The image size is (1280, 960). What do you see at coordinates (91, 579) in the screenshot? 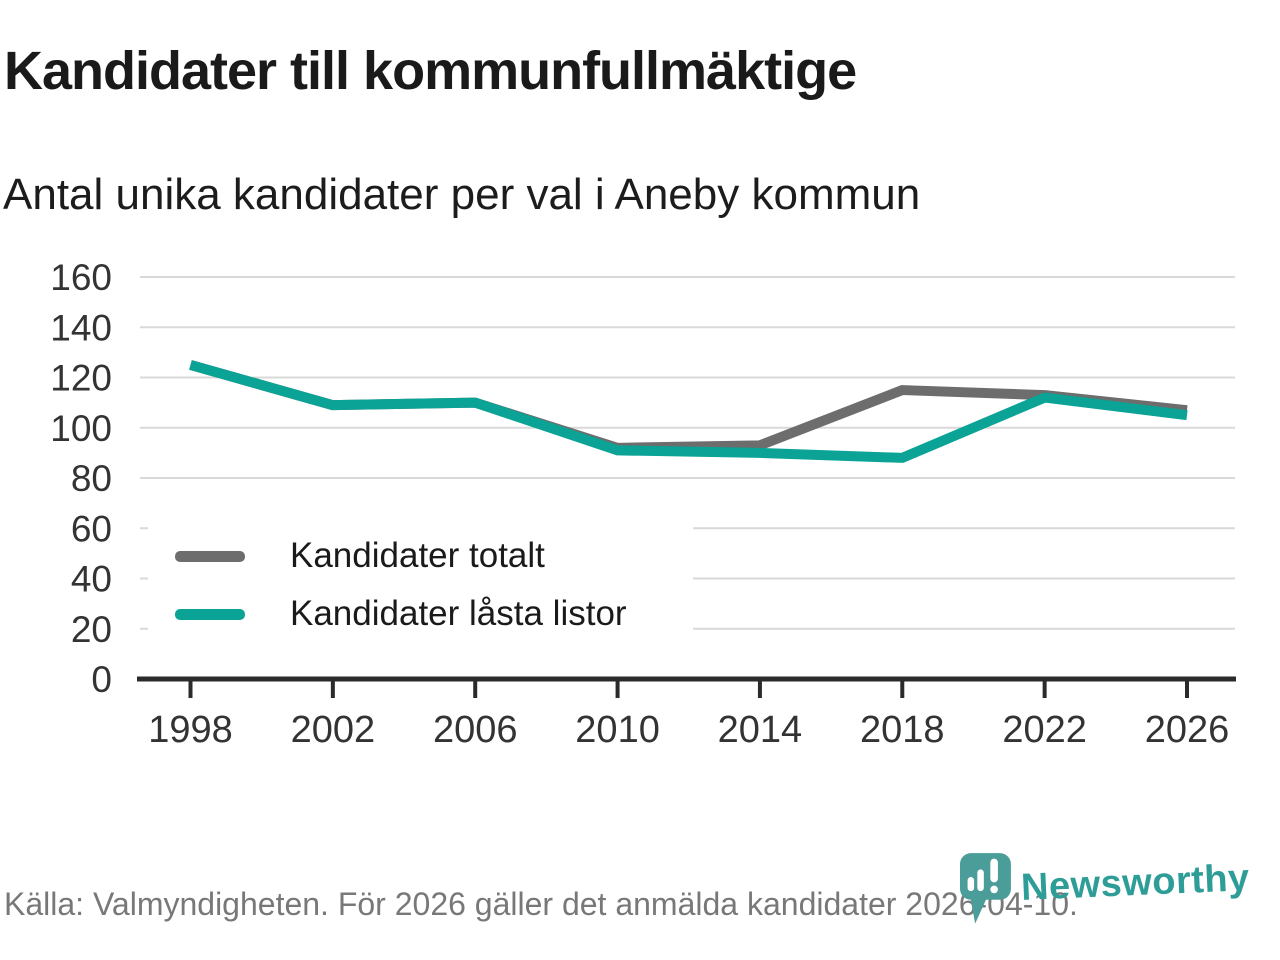
I see `y-tick-label-40: 40` at bounding box center [91, 579].